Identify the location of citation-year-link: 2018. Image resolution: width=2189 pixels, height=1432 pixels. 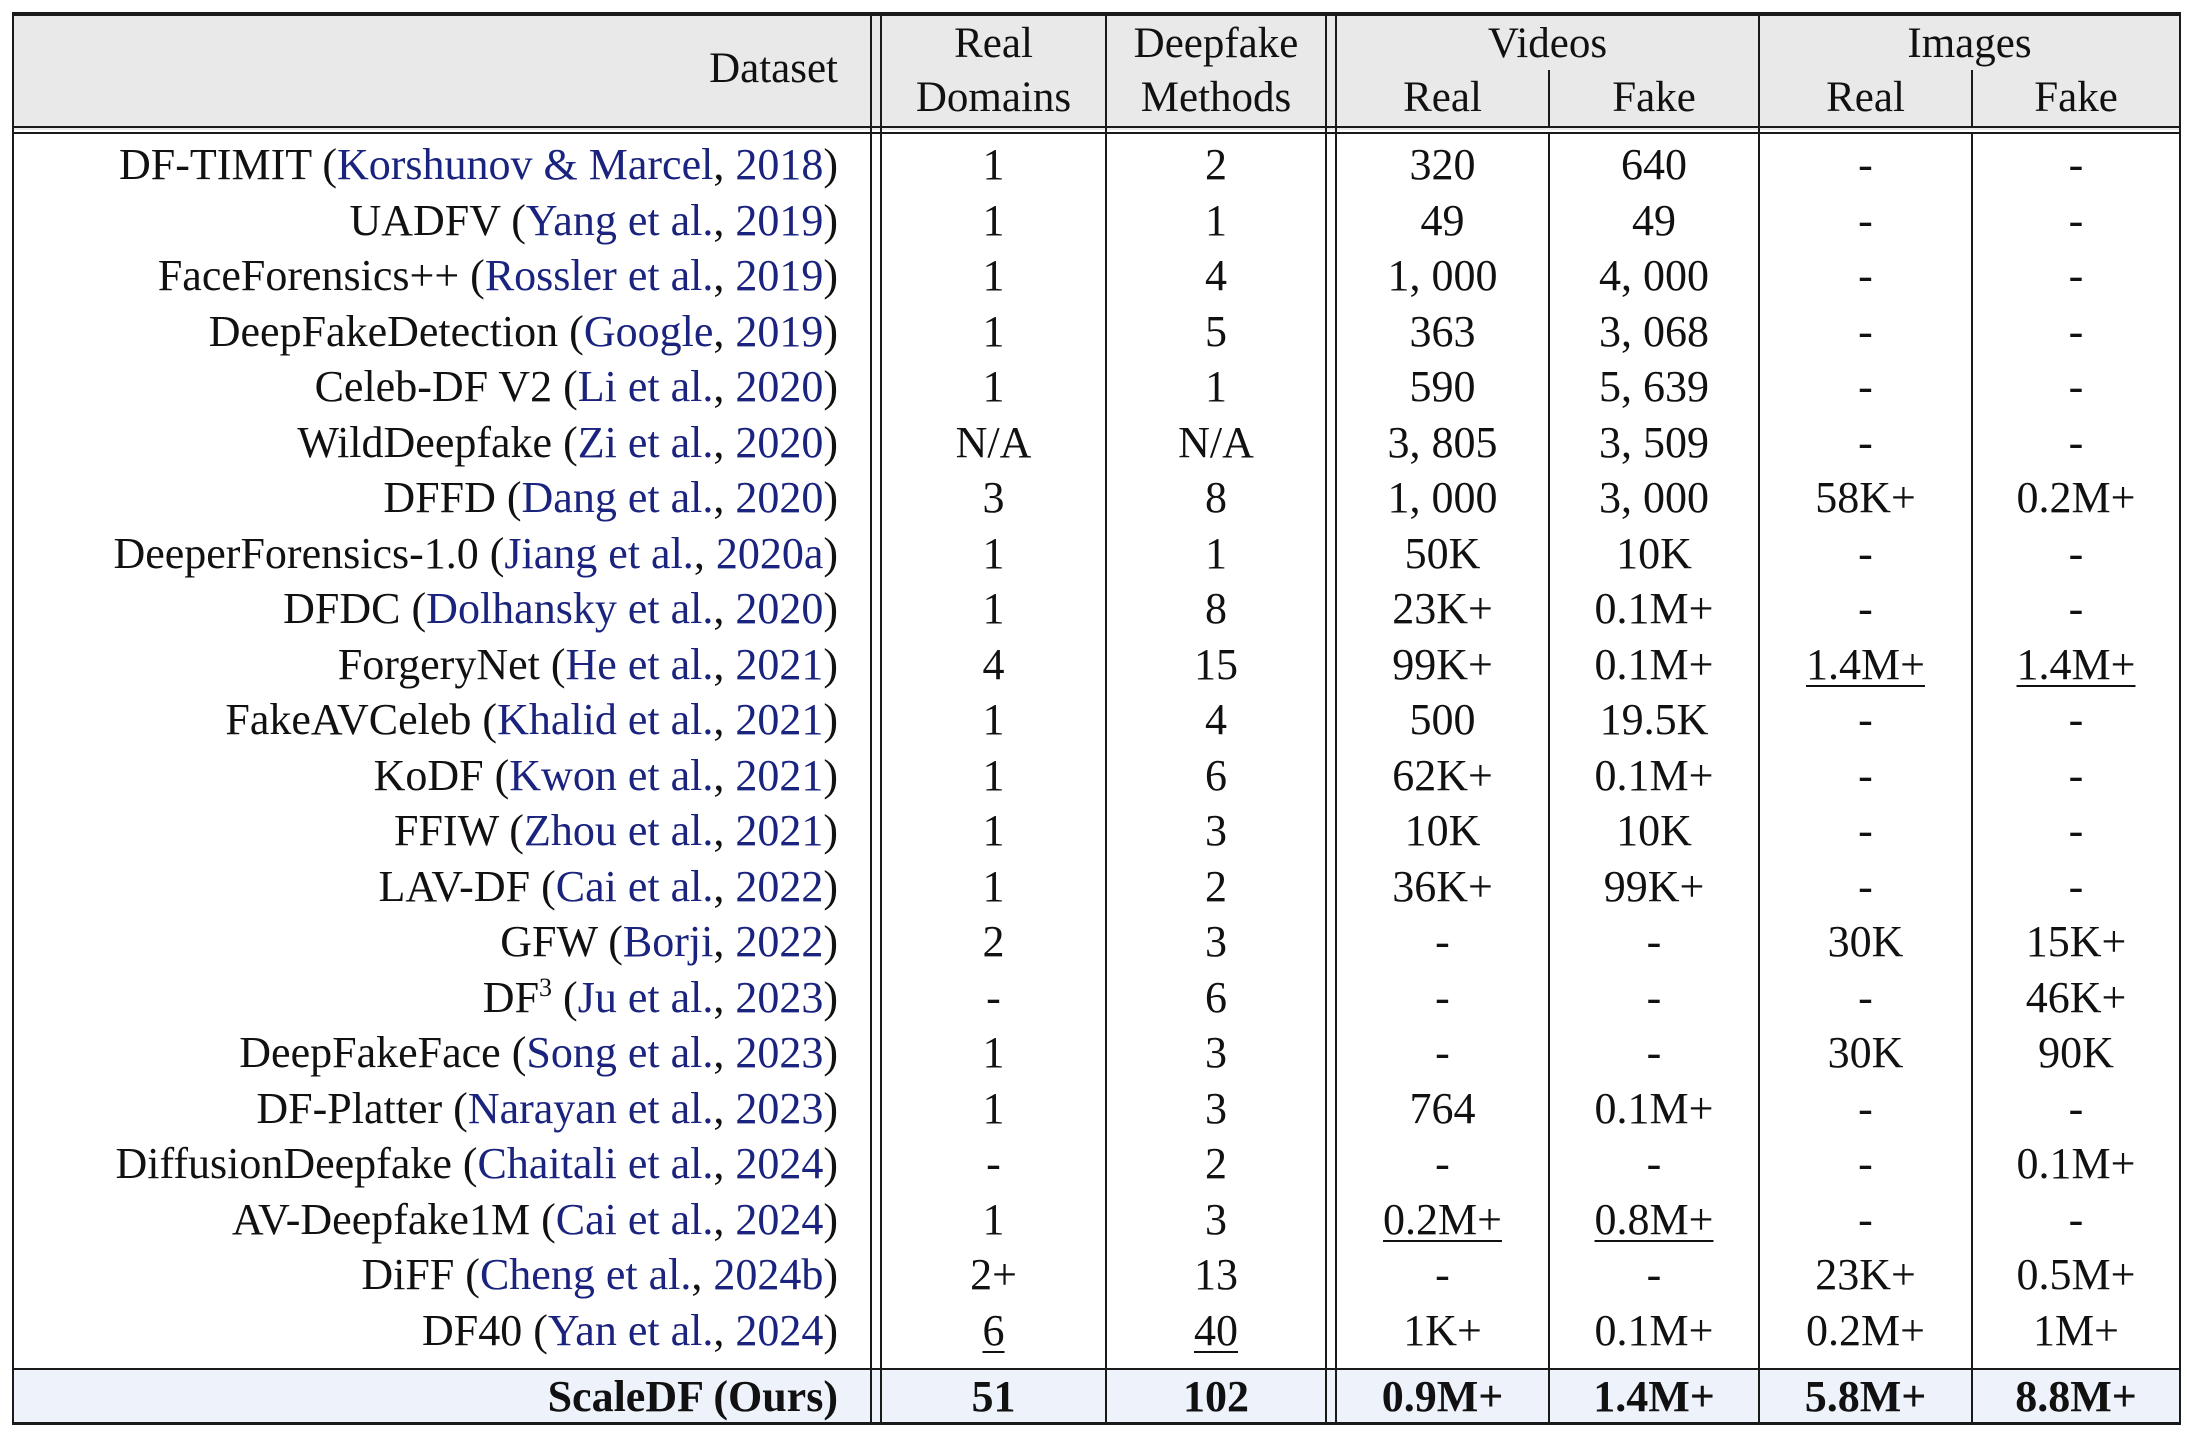
(779, 164).